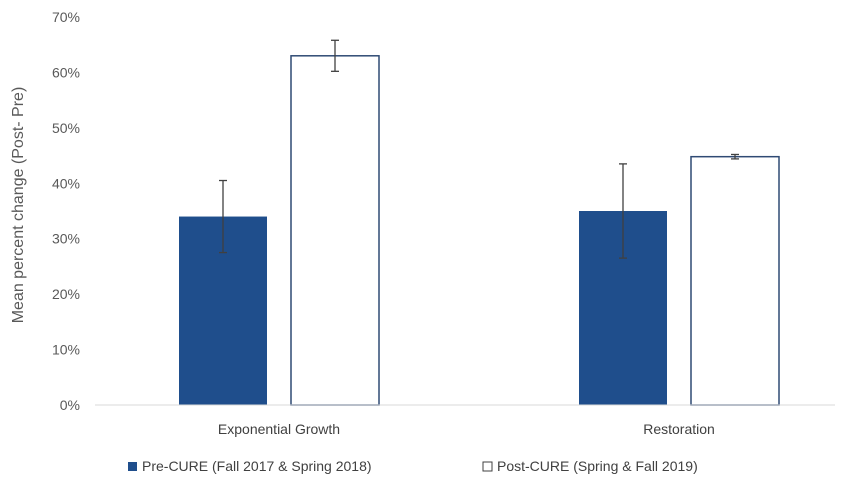 The height and width of the screenshot is (482, 863). What do you see at coordinates (66, 211) in the screenshot?
I see `y-axis-ticks: 0% 10% 20% 30% 40% 50% 60% 70%` at bounding box center [66, 211].